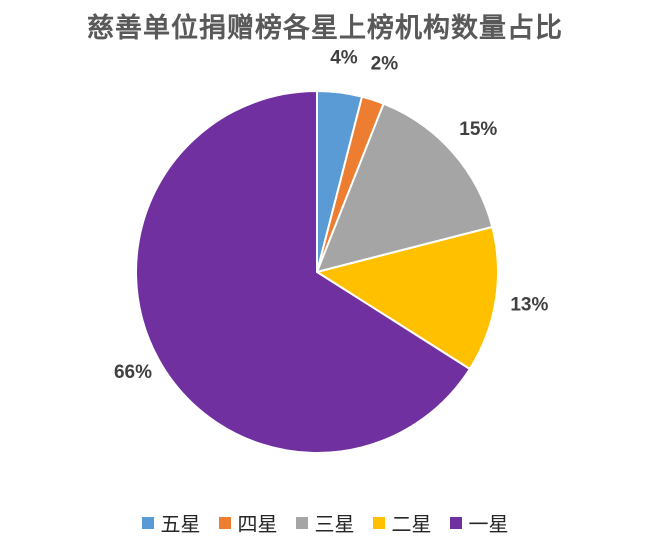 The height and width of the screenshot is (544, 650). I want to click on legend-item-erxing: 二星, so click(402, 522).